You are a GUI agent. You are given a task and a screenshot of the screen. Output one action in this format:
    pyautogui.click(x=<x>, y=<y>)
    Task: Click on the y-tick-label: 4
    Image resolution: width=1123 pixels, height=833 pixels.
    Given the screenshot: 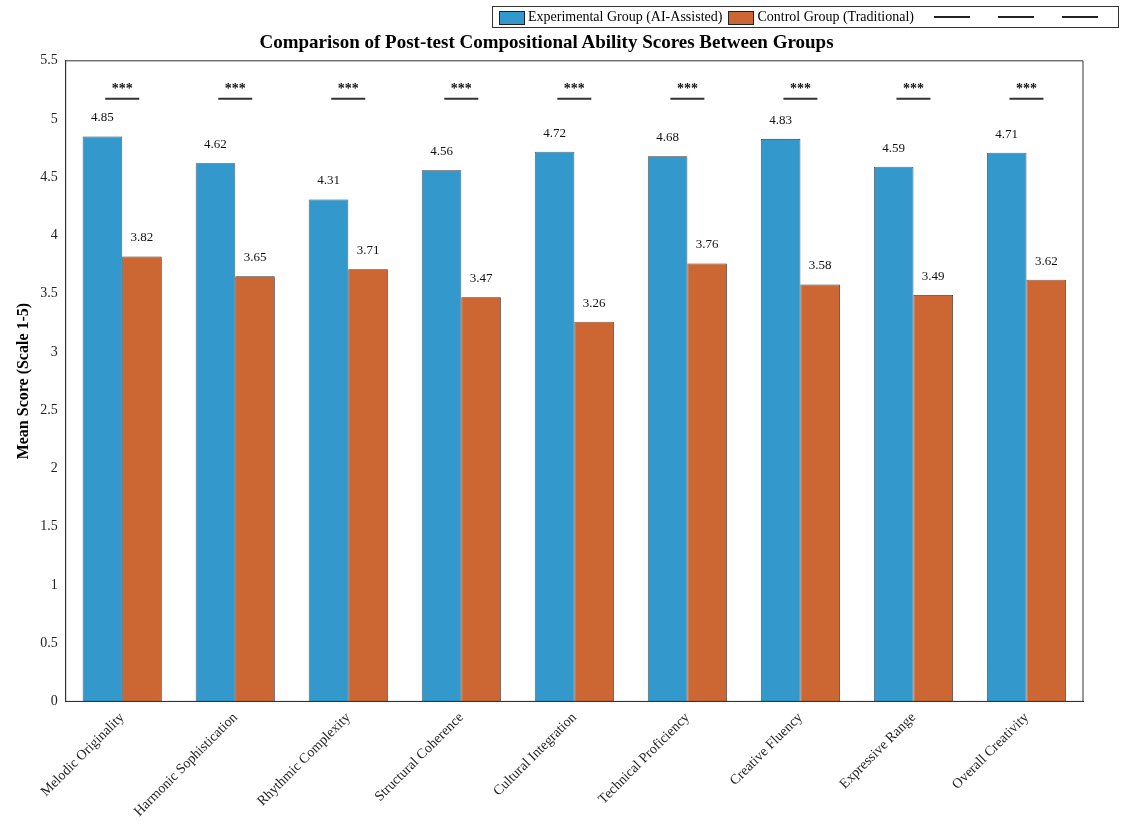 What is the action you would take?
    pyautogui.click(x=54, y=235)
    